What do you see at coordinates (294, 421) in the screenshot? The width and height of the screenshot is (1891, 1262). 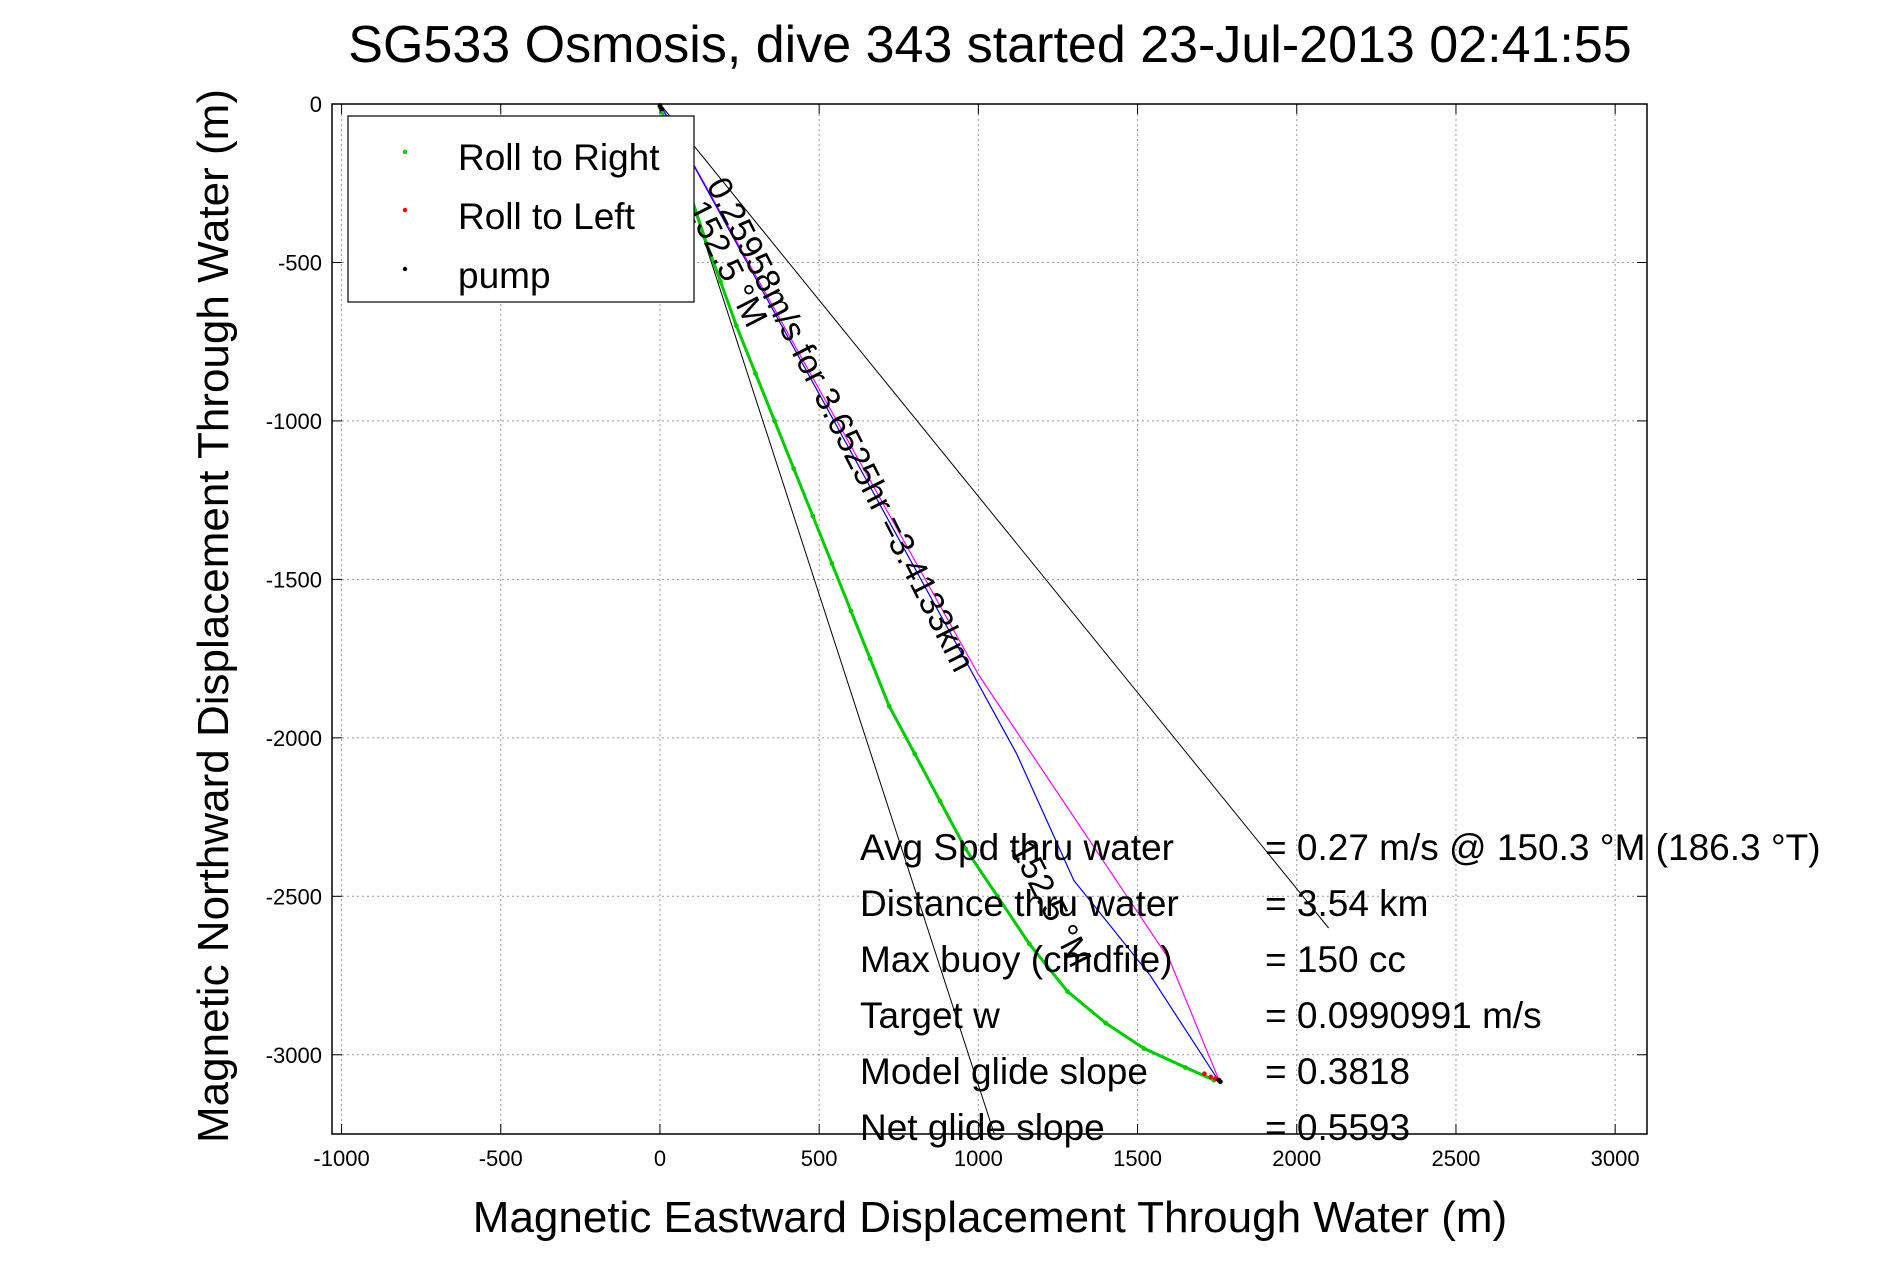 I see `y-tick-label: -1000` at bounding box center [294, 421].